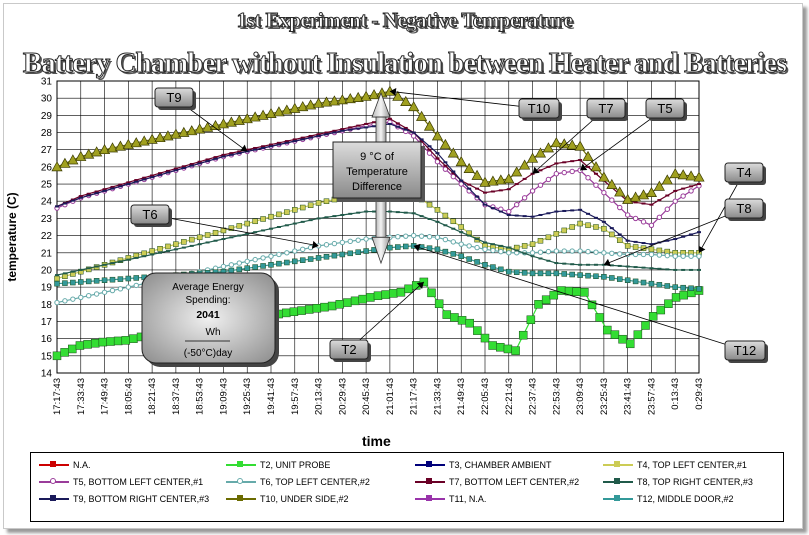 The height and width of the screenshot is (535, 809). I want to click on legend-label: T9, BOTTOM RIGHT CENTER,#3, so click(141, 499).